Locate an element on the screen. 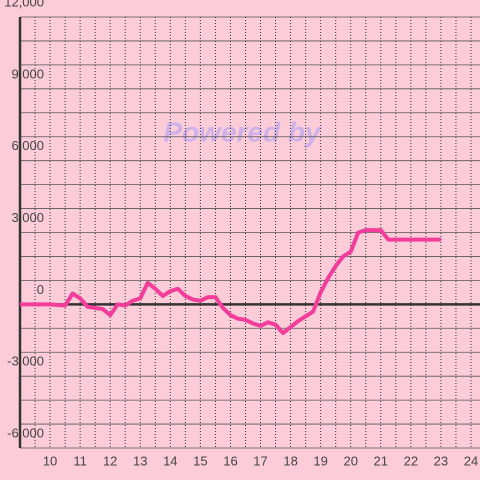  y-tick-label: 6,000 is located at coordinates (27, 145).